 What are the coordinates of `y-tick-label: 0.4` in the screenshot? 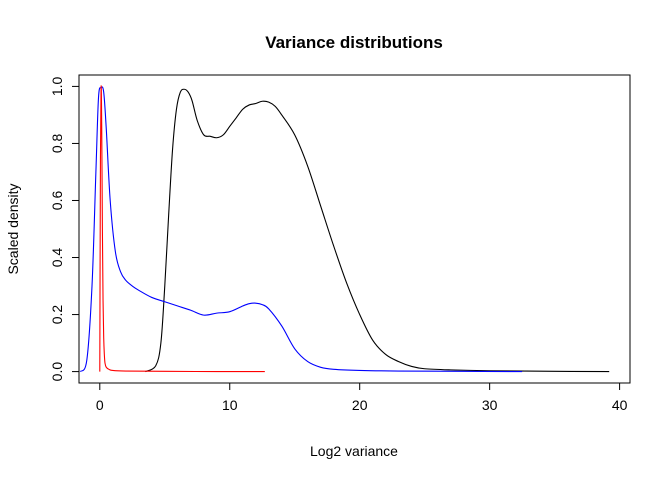 It's located at (57, 258).